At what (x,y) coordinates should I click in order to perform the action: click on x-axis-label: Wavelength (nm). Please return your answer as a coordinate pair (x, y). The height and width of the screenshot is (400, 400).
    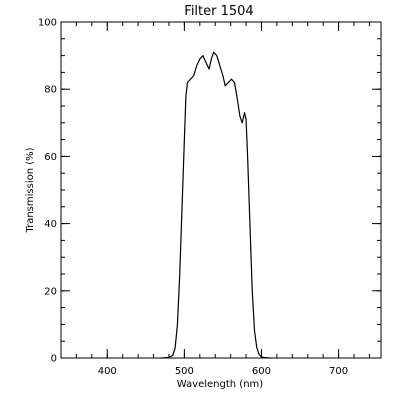
    Looking at the image, I should click on (220, 384).